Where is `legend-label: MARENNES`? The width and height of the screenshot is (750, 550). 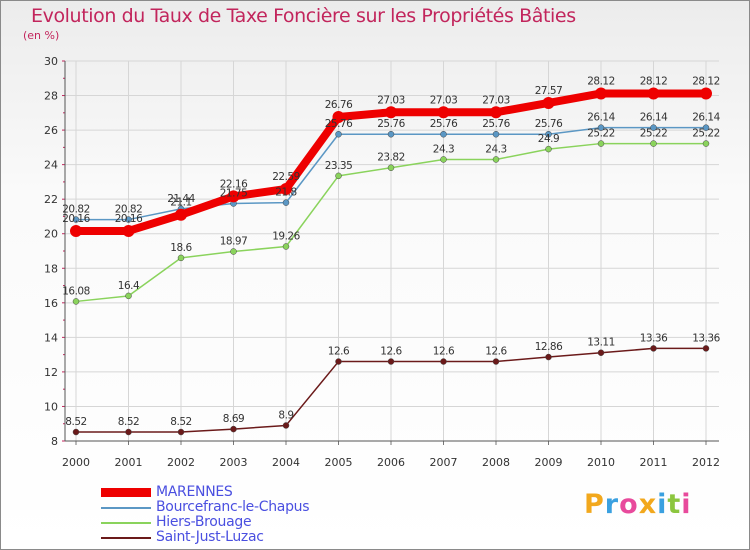 legend-label: MARENNES is located at coordinates (194, 492).